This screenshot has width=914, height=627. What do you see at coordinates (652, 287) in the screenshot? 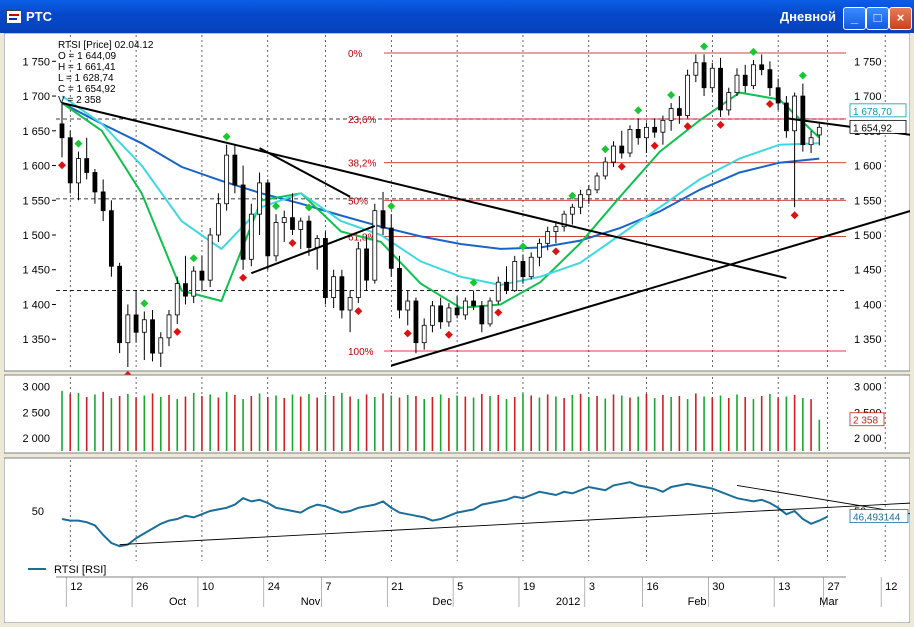
I see `trendline` at bounding box center [652, 287].